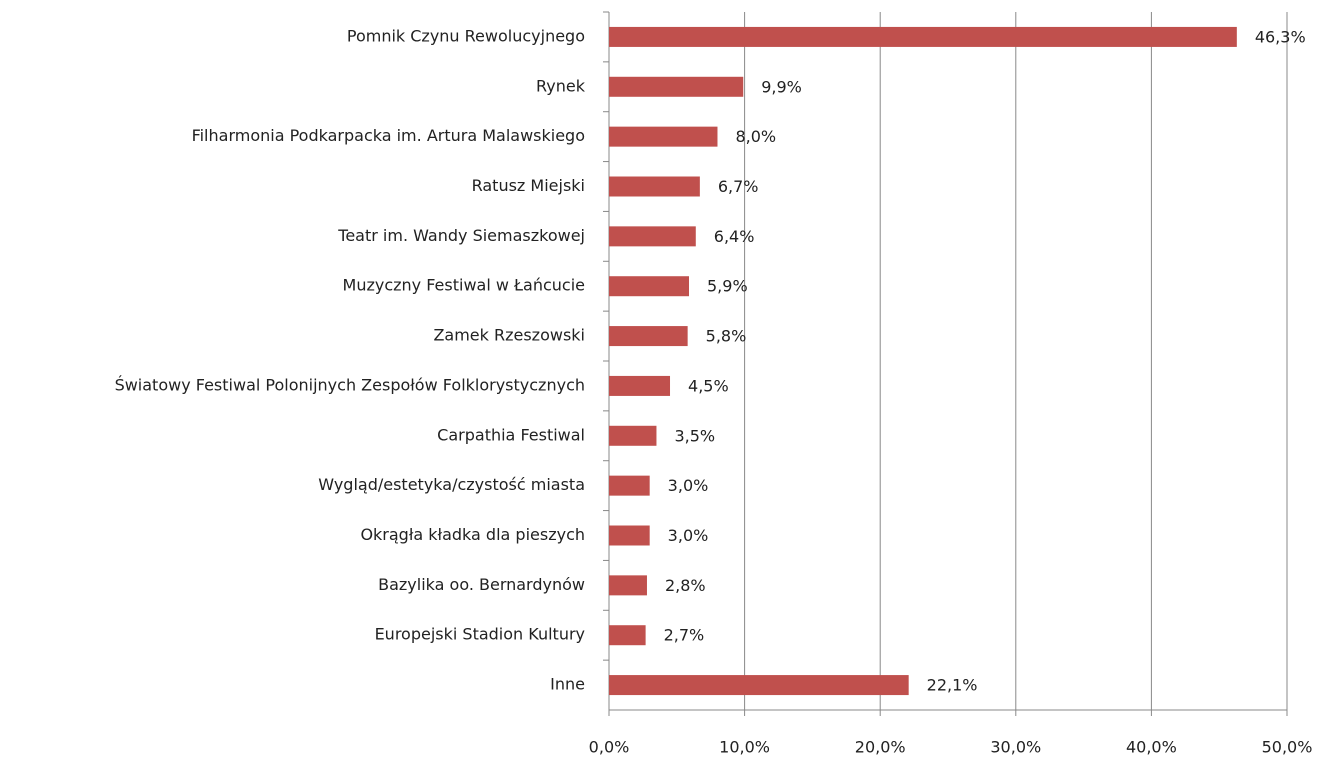 The height and width of the screenshot is (759, 1320). Describe the element at coordinates (708, 385) in the screenshot. I see `value-label: 4,5%` at that location.